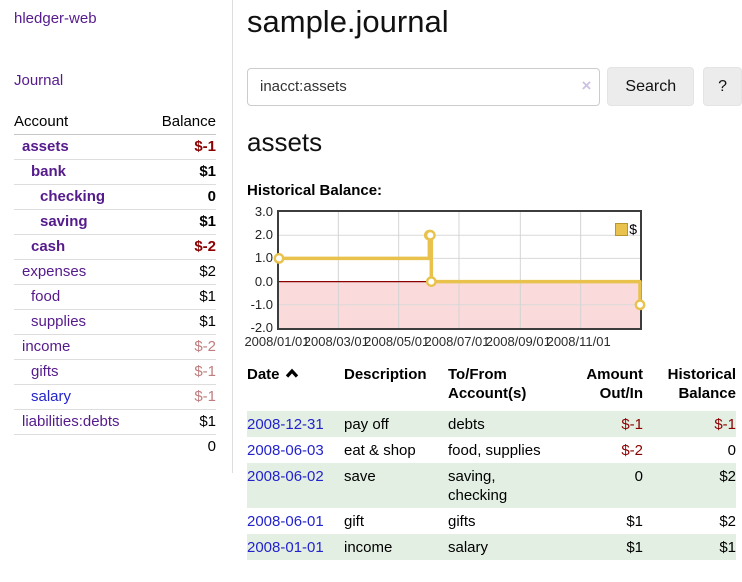 The width and height of the screenshot is (742, 582). What do you see at coordinates (261, 304) in the screenshot?
I see `y-axis-tick-label: -1.0` at bounding box center [261, 304].